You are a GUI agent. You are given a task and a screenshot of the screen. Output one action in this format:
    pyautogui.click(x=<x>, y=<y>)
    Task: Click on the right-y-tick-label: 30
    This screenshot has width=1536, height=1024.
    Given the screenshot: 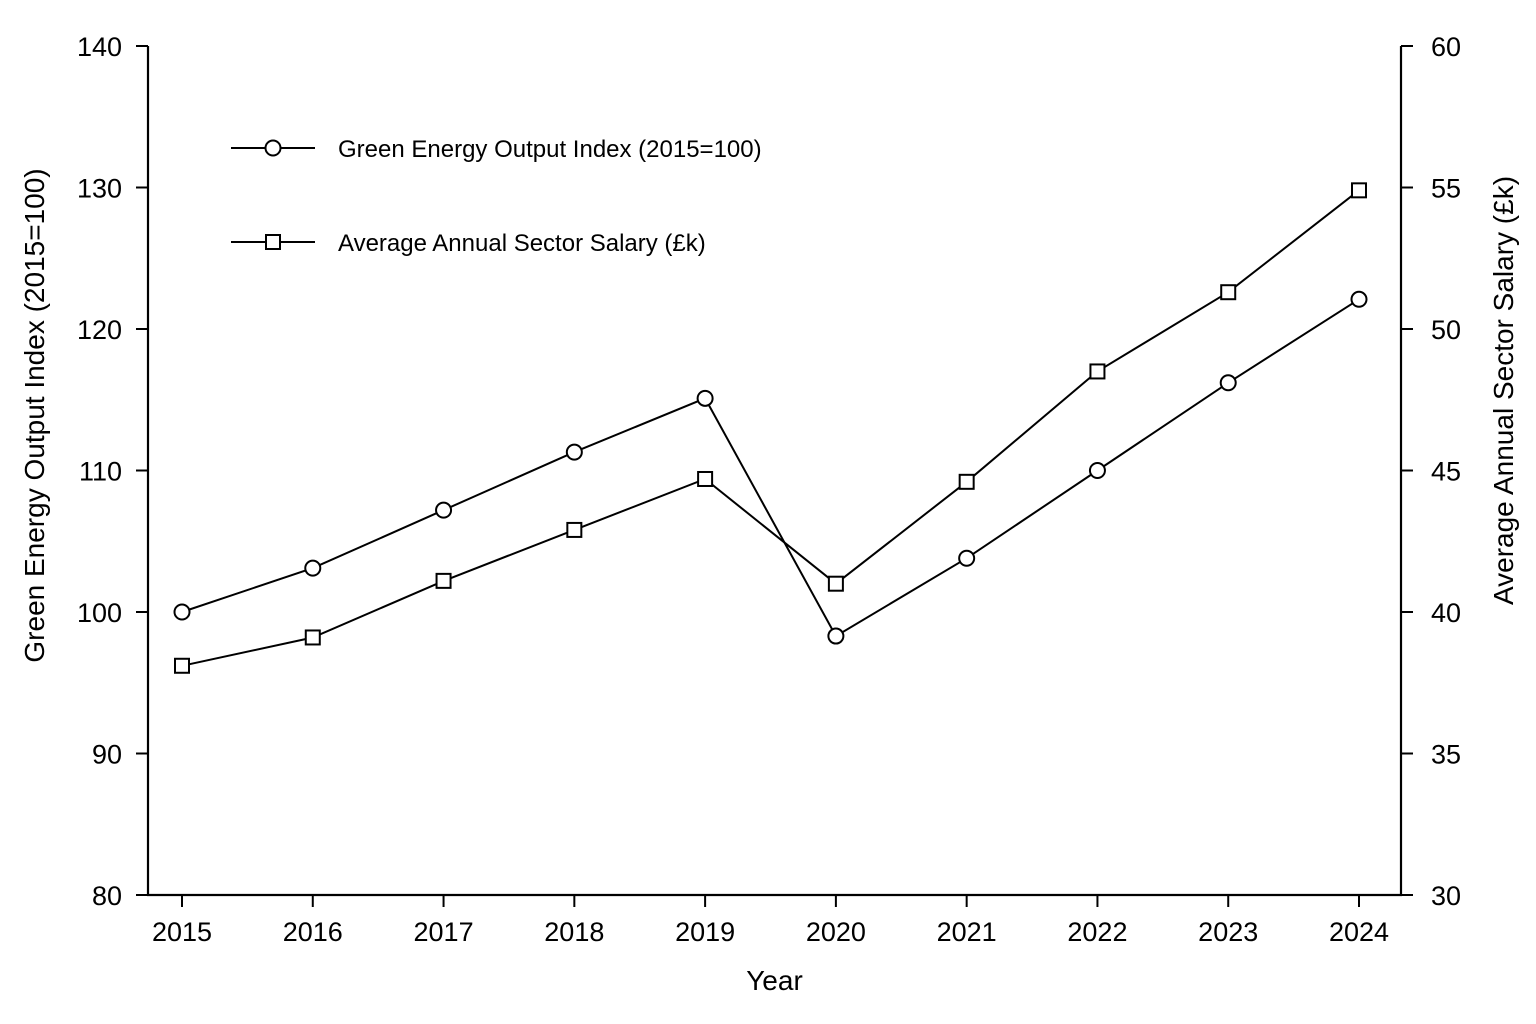 What is the action you would take?
    pyautogui.click(x=1446, y=896)
    